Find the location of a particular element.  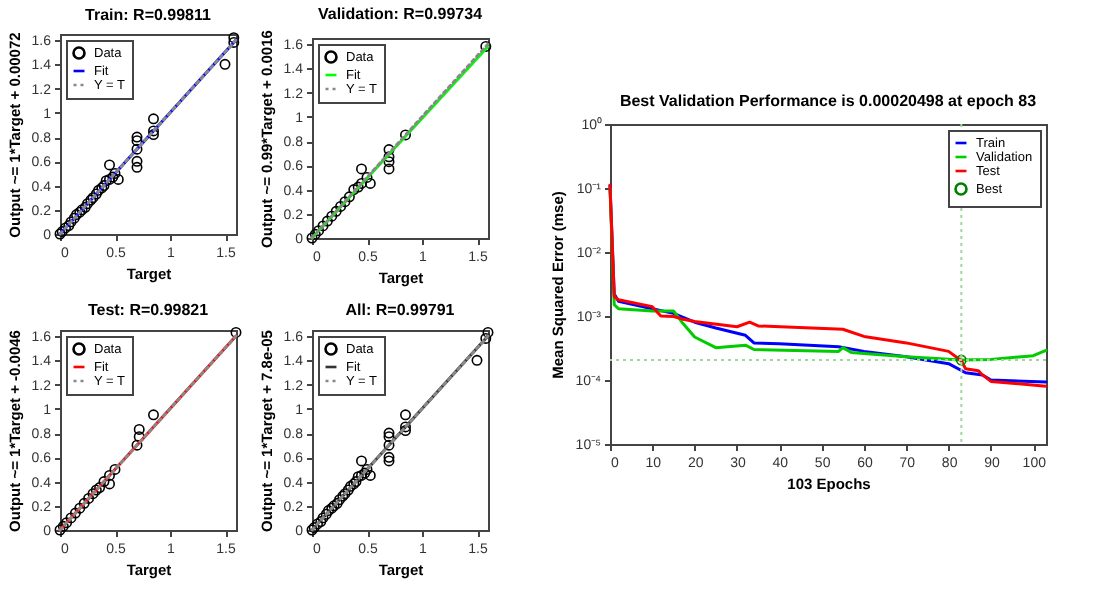

chart-title: Train: R=0.99811 is located at coordinates (149, 14).